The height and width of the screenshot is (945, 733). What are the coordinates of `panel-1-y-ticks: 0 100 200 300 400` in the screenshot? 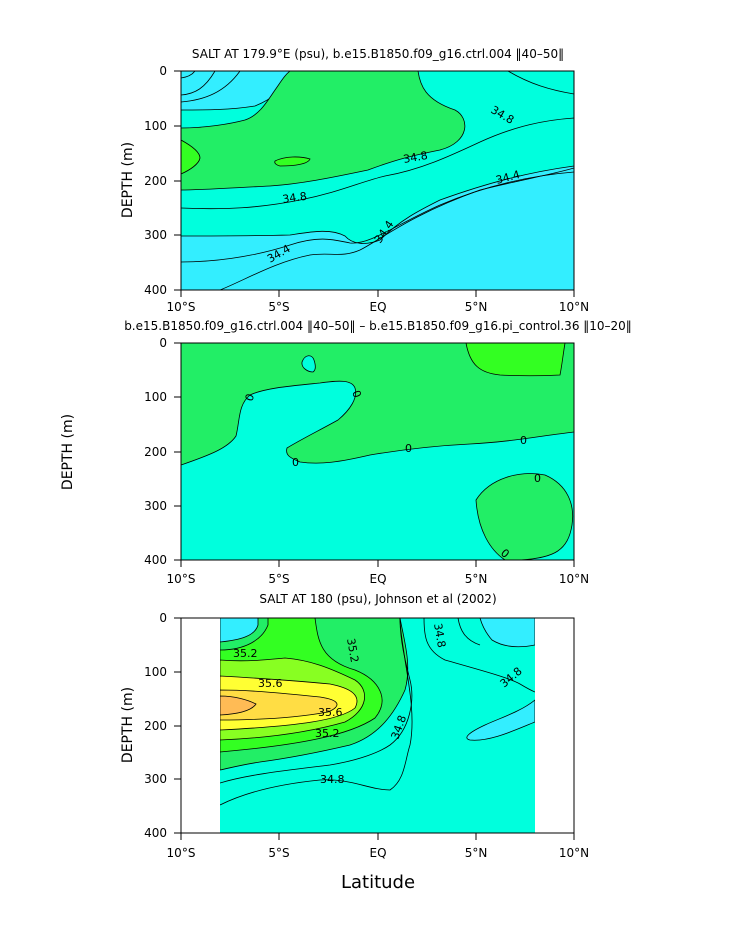 It's located at (155, 180).